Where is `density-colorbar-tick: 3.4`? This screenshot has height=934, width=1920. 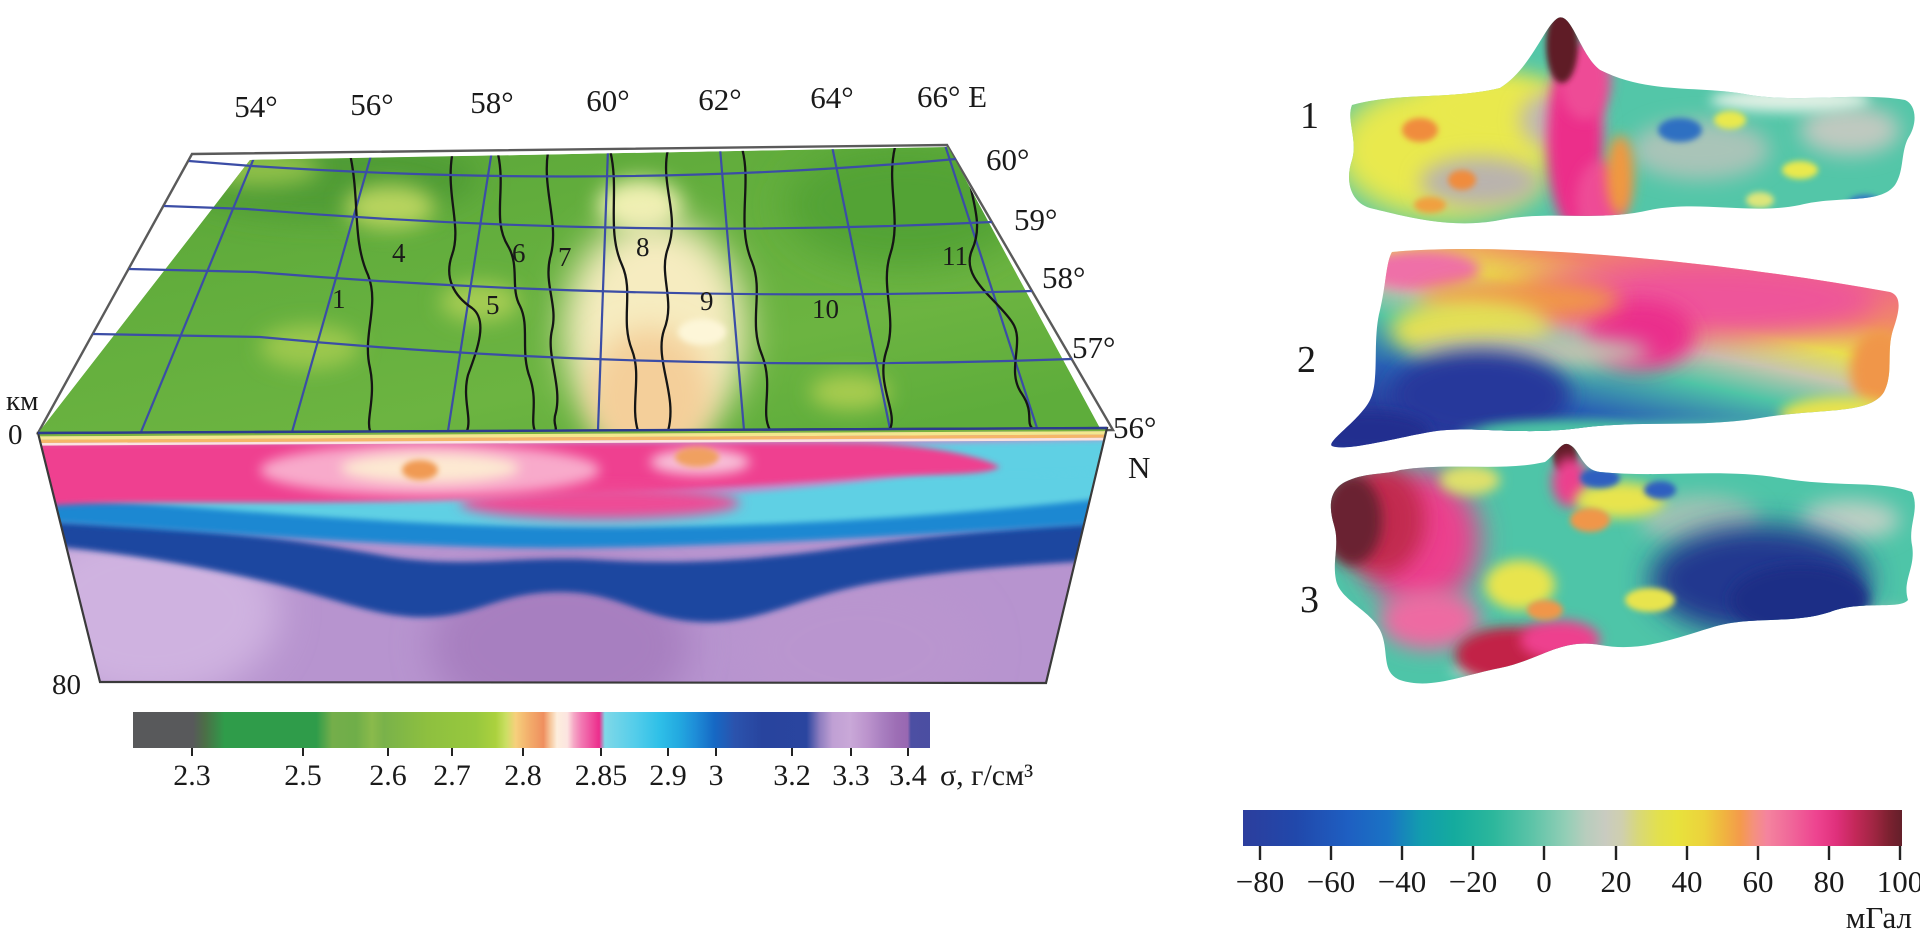
density-colorbar-tick: 3.4 is located at coordinates (908, 775).